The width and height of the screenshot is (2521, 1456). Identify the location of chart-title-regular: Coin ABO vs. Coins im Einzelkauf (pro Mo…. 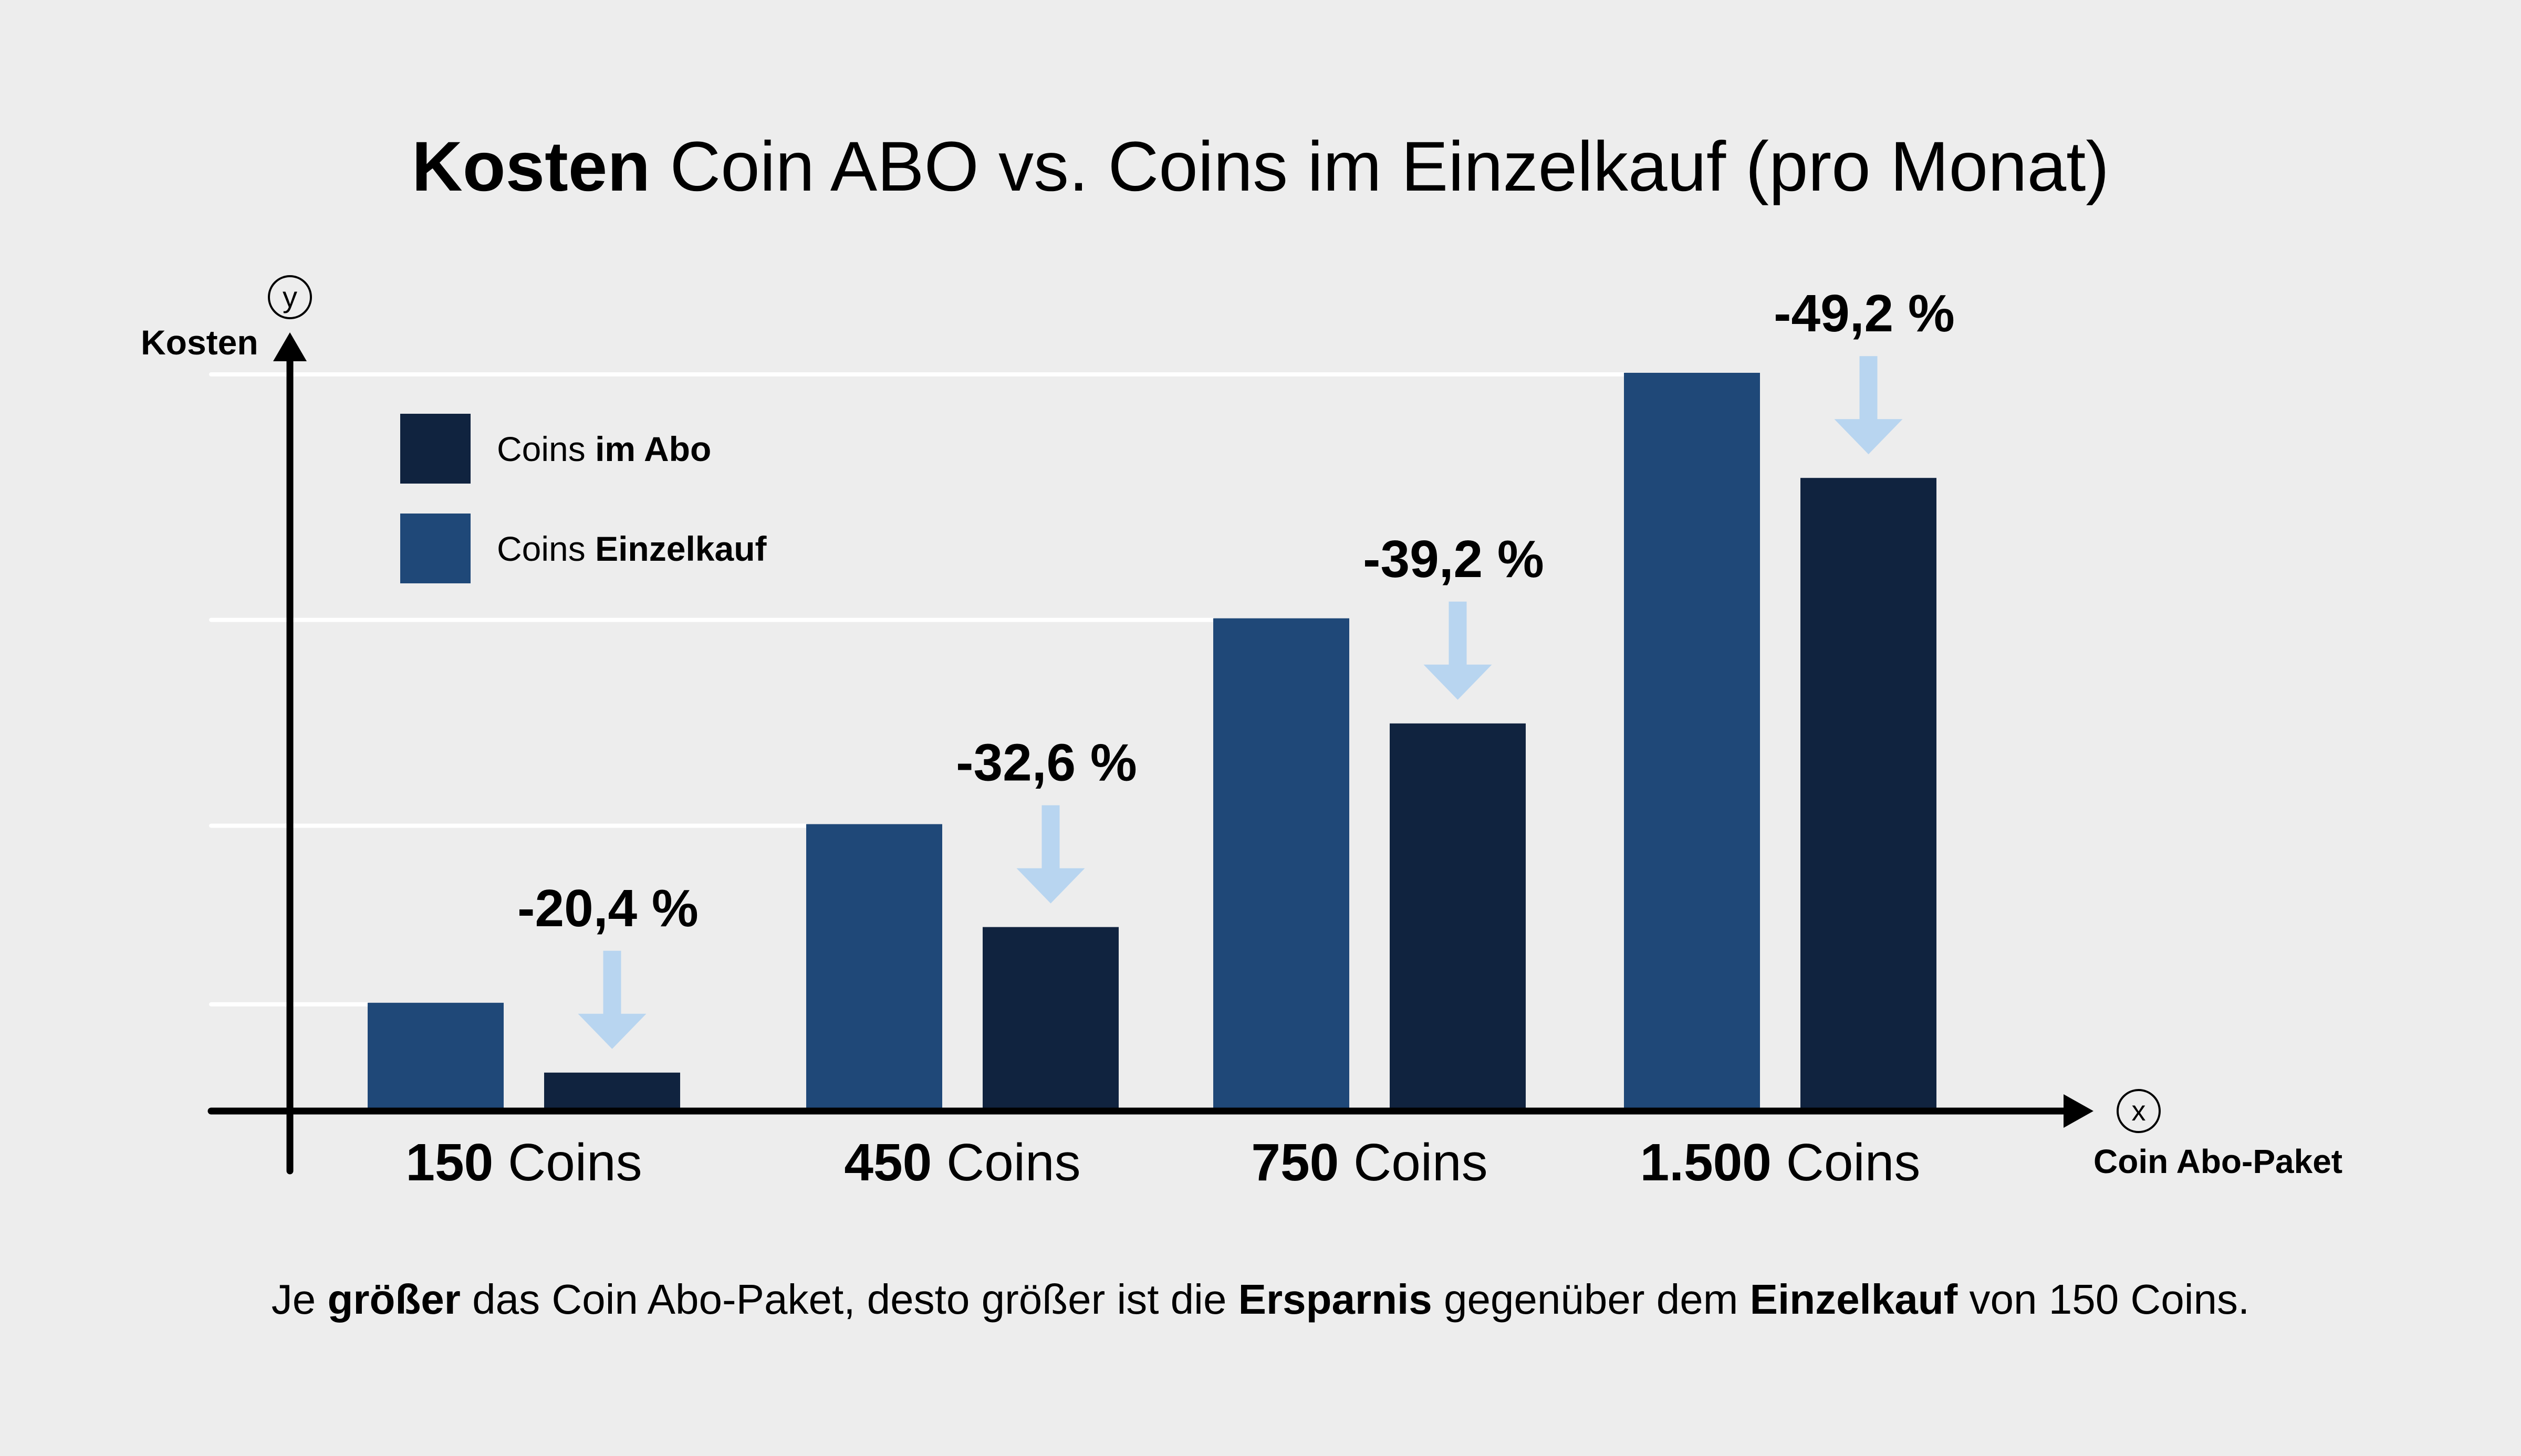
(1390, 167).